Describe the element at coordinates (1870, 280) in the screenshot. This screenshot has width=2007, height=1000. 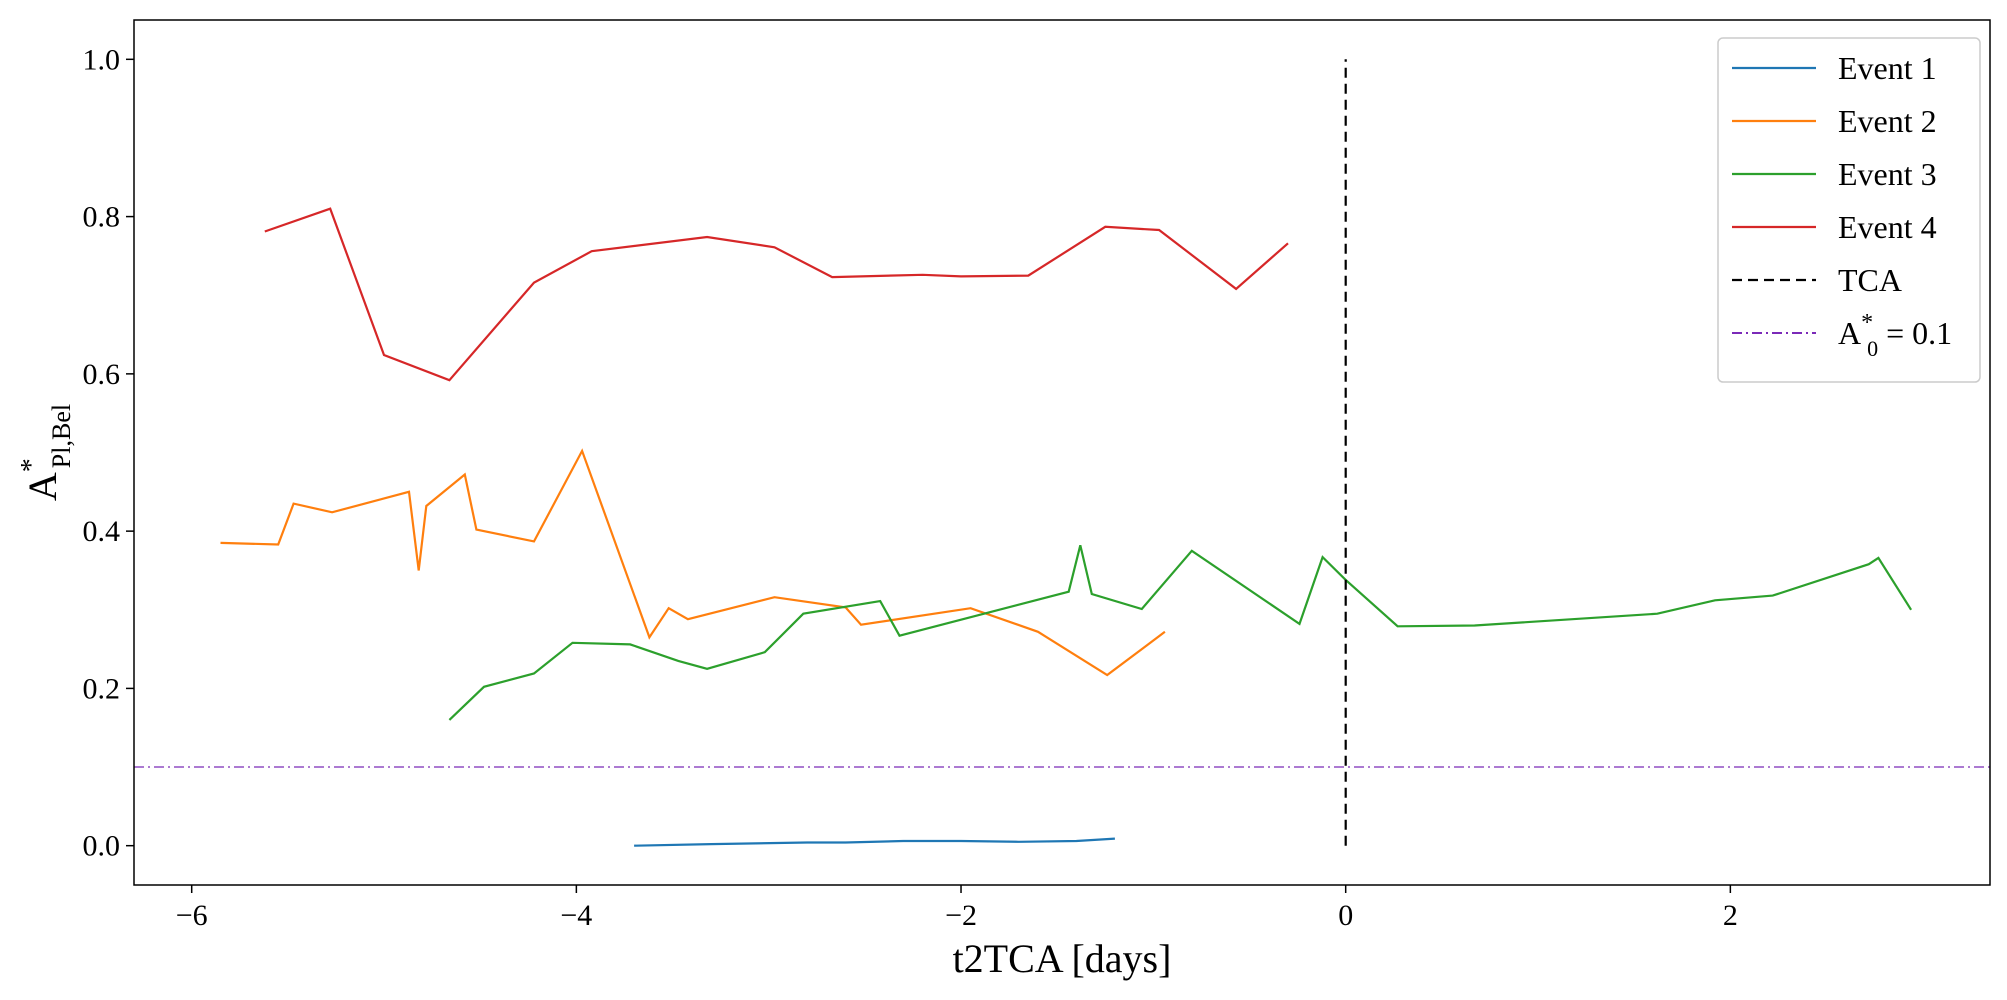
I see `legend-label-5: TCA` at that location.